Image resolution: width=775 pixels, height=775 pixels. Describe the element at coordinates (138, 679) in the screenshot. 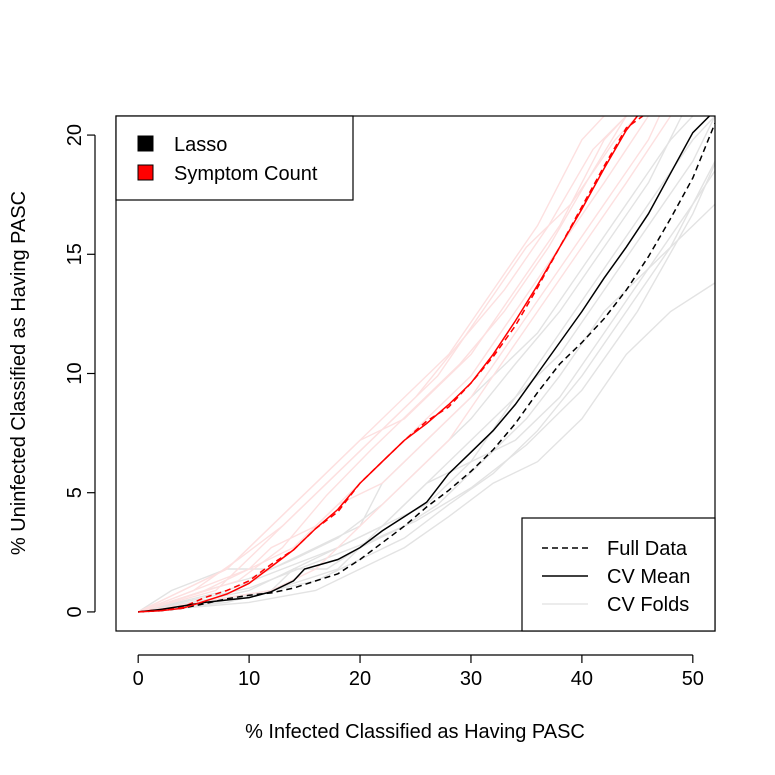

I see `x-tick-label: 0` at that location.